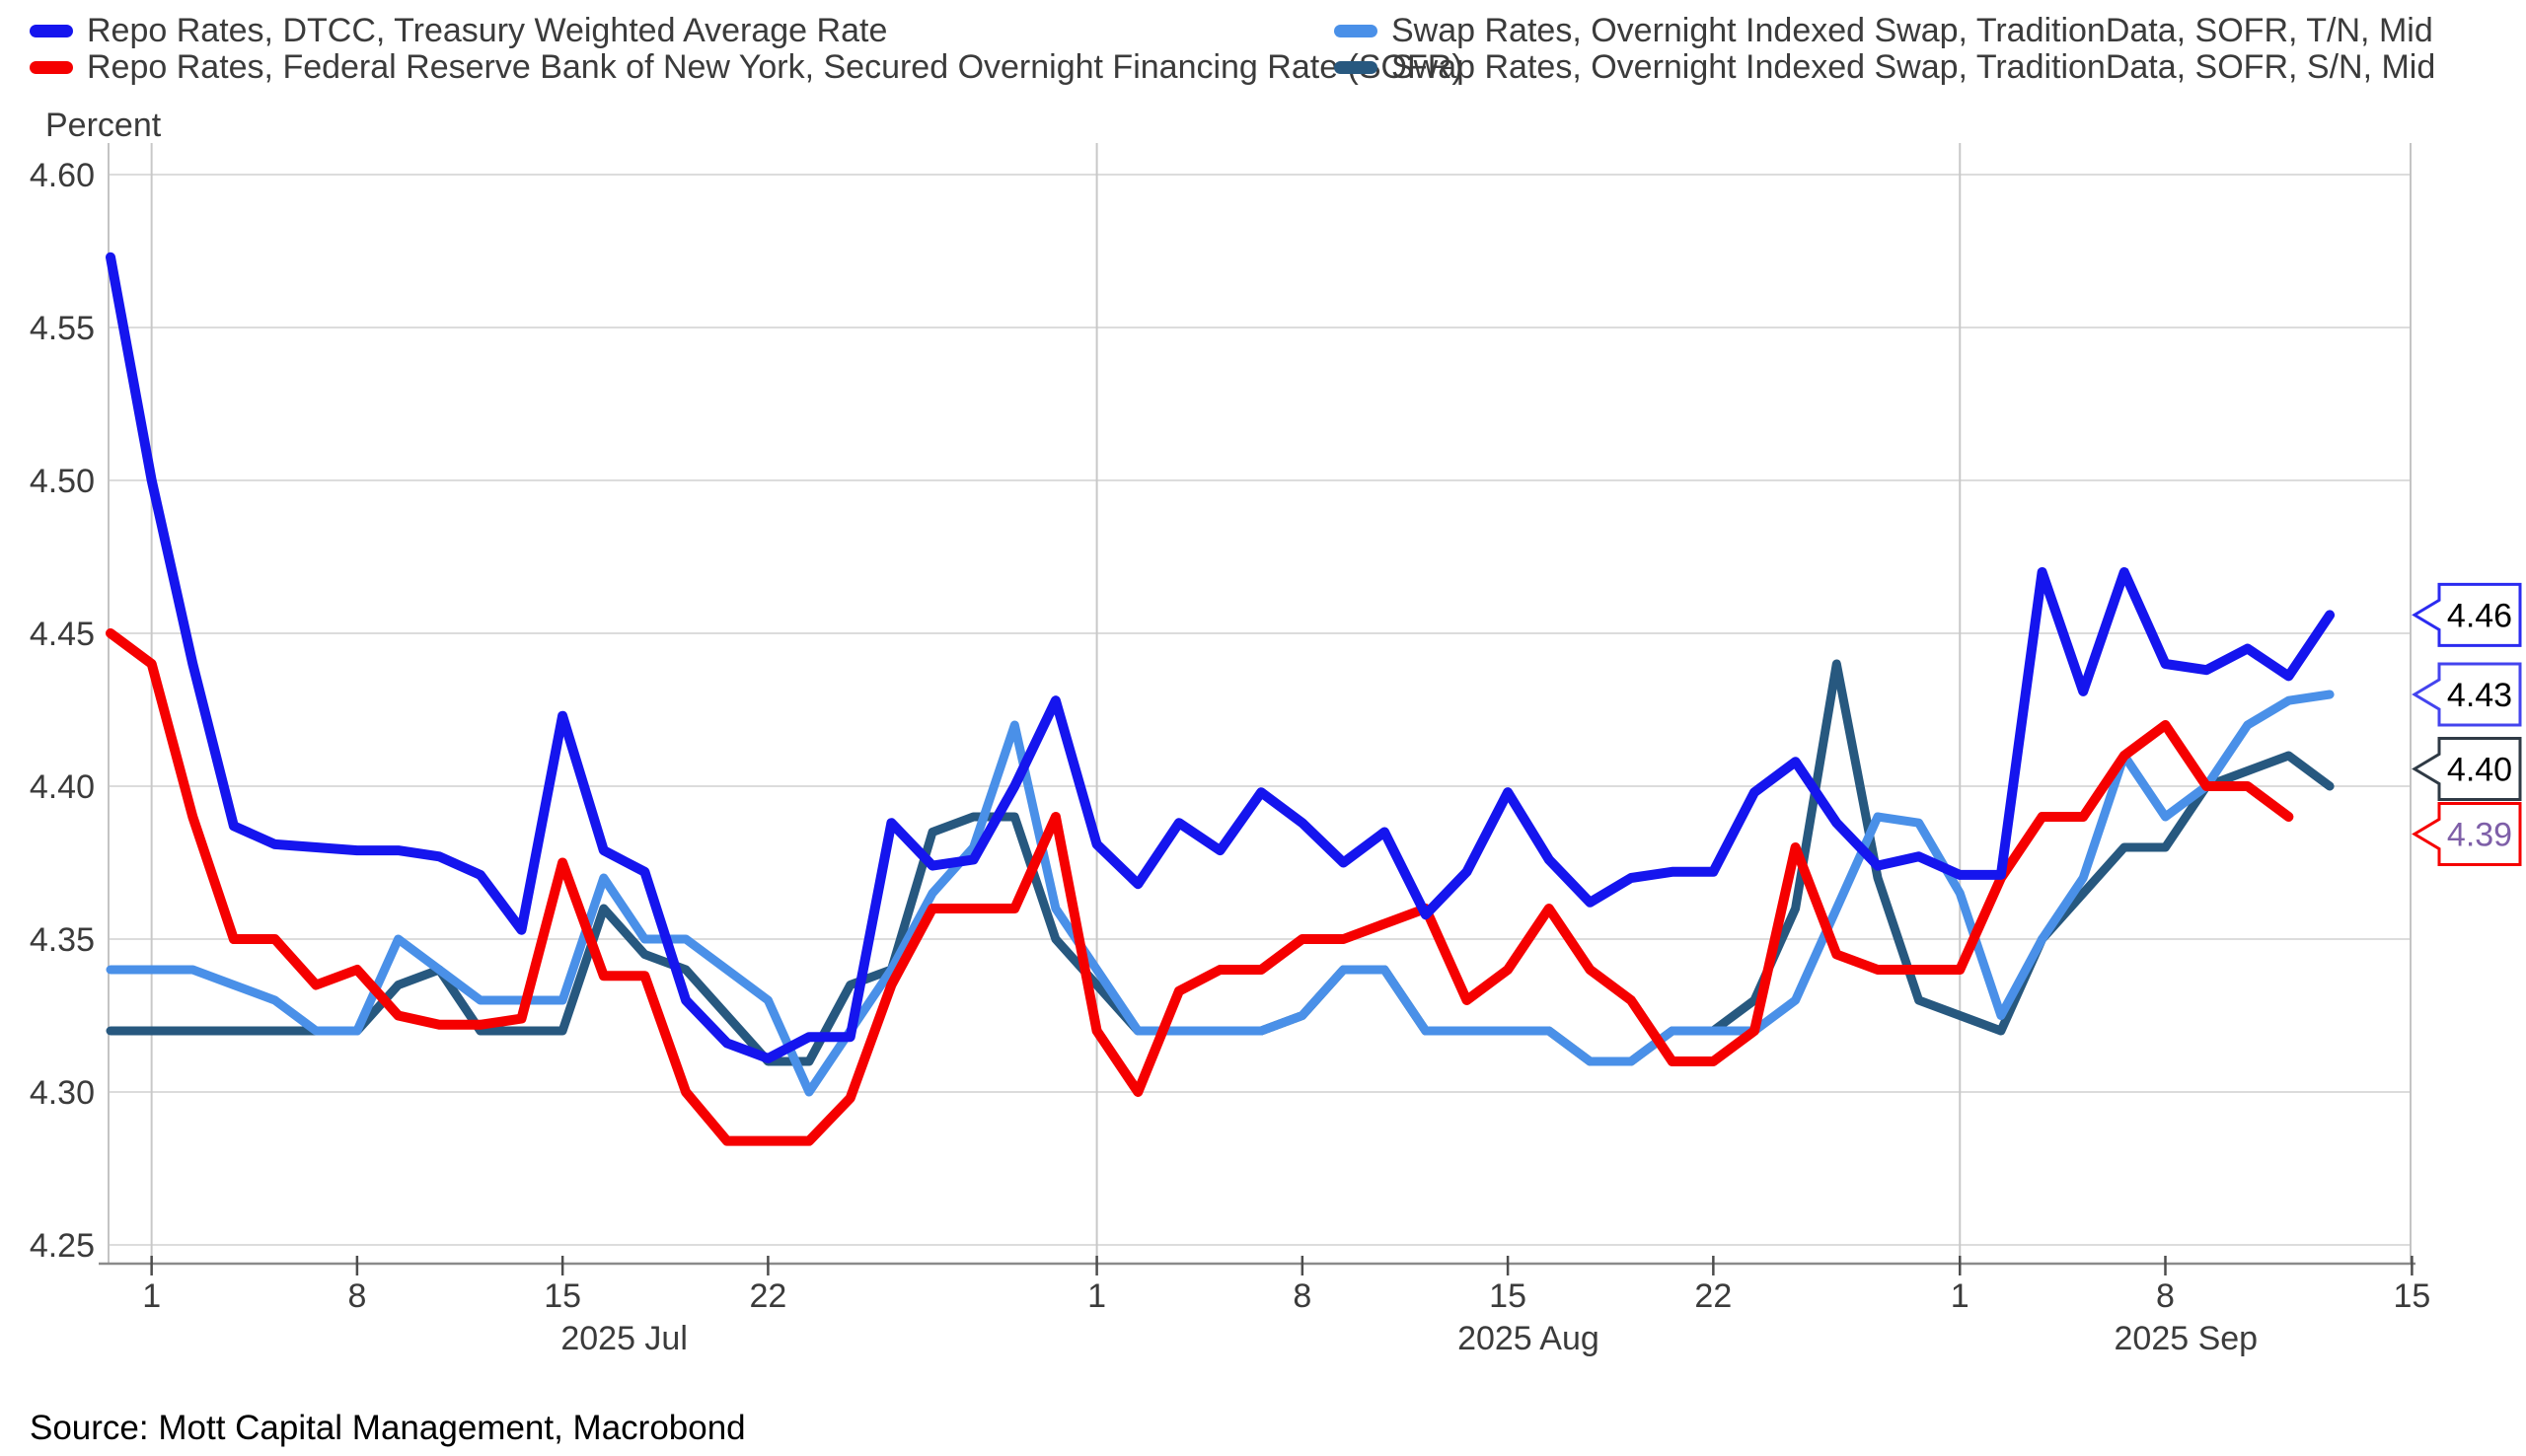 The width and height of the screenshot is (2526, 1456). I want to click on svg-text: 4.45, so click(62, 634).